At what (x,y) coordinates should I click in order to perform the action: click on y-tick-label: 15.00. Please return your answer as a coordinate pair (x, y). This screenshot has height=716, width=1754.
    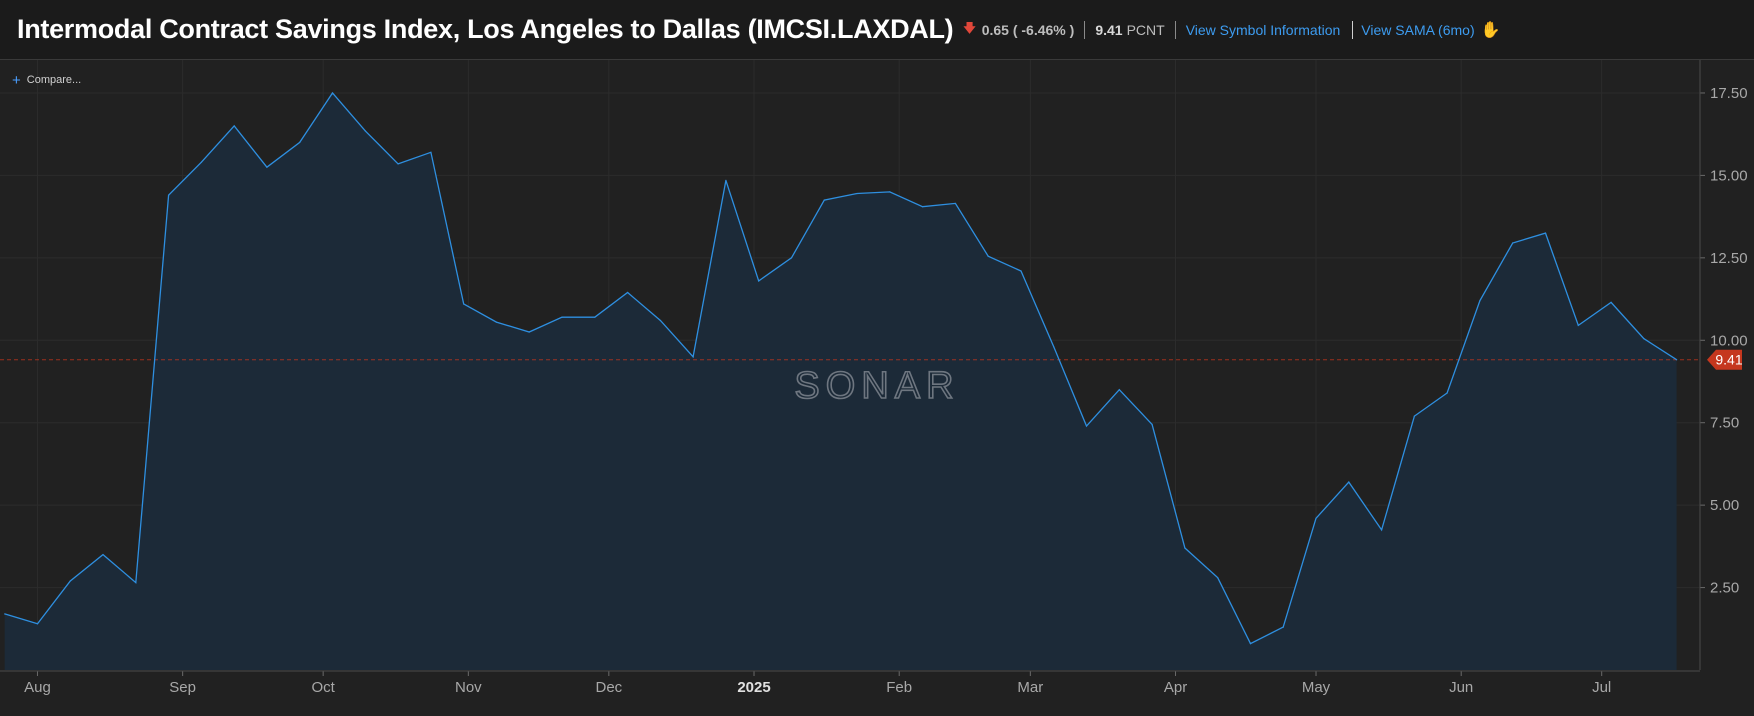
    Looking at the image, I should click on (1729, 175).